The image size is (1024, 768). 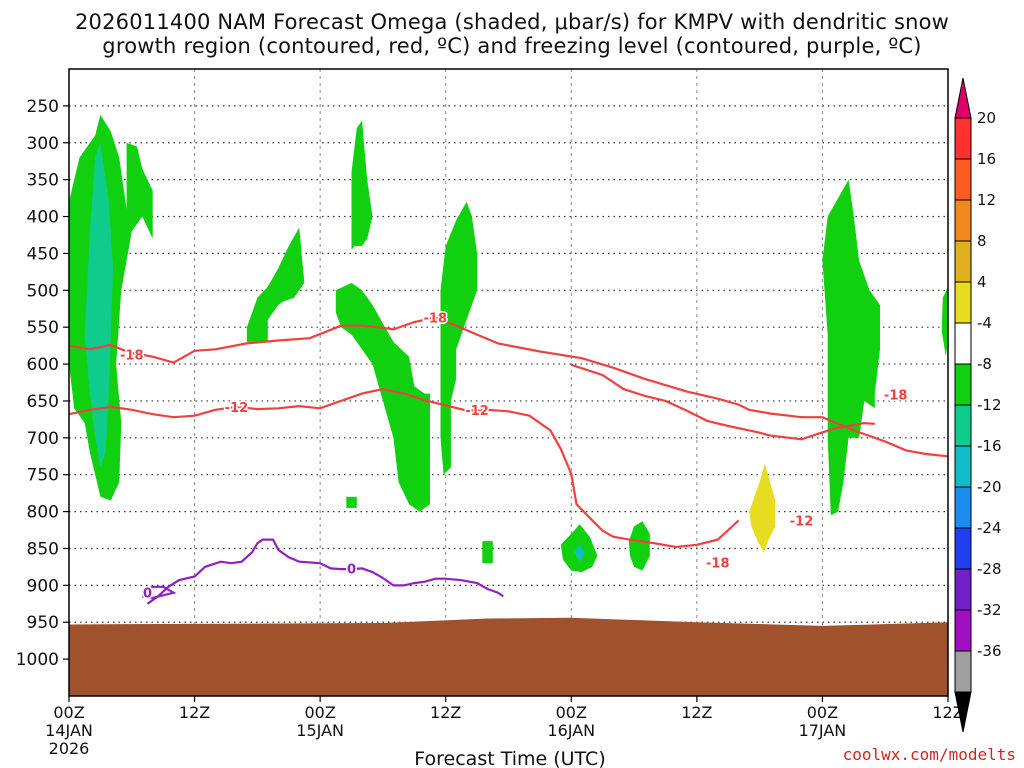 I want to click on colorbar-label: 8, so click(x=982, y=241).